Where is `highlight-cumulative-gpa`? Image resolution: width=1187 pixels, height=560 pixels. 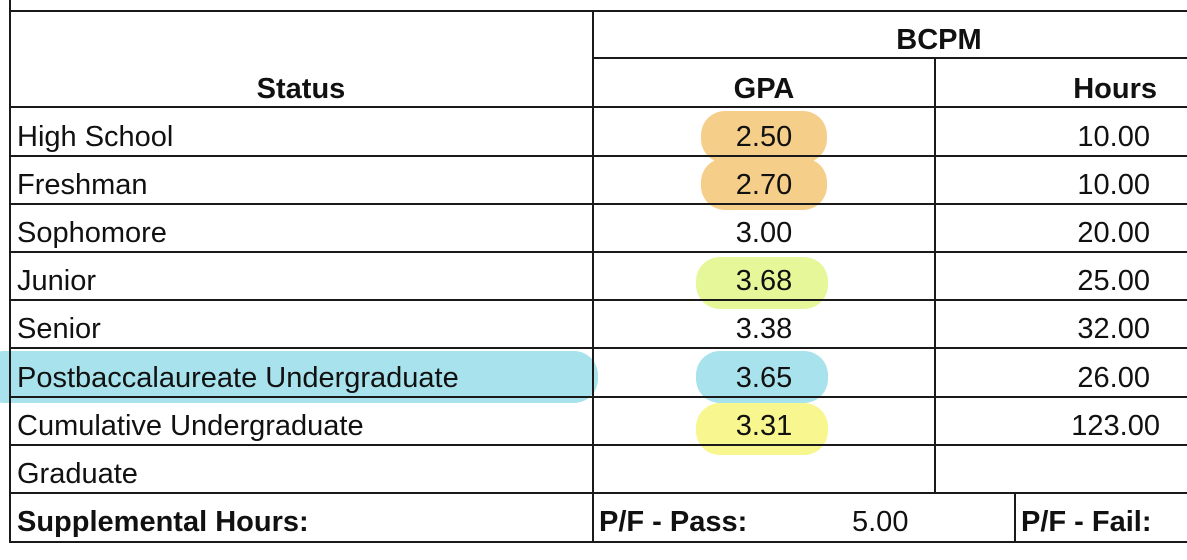
highlight-cumulative-gpa is located at coordinates (762, 429).